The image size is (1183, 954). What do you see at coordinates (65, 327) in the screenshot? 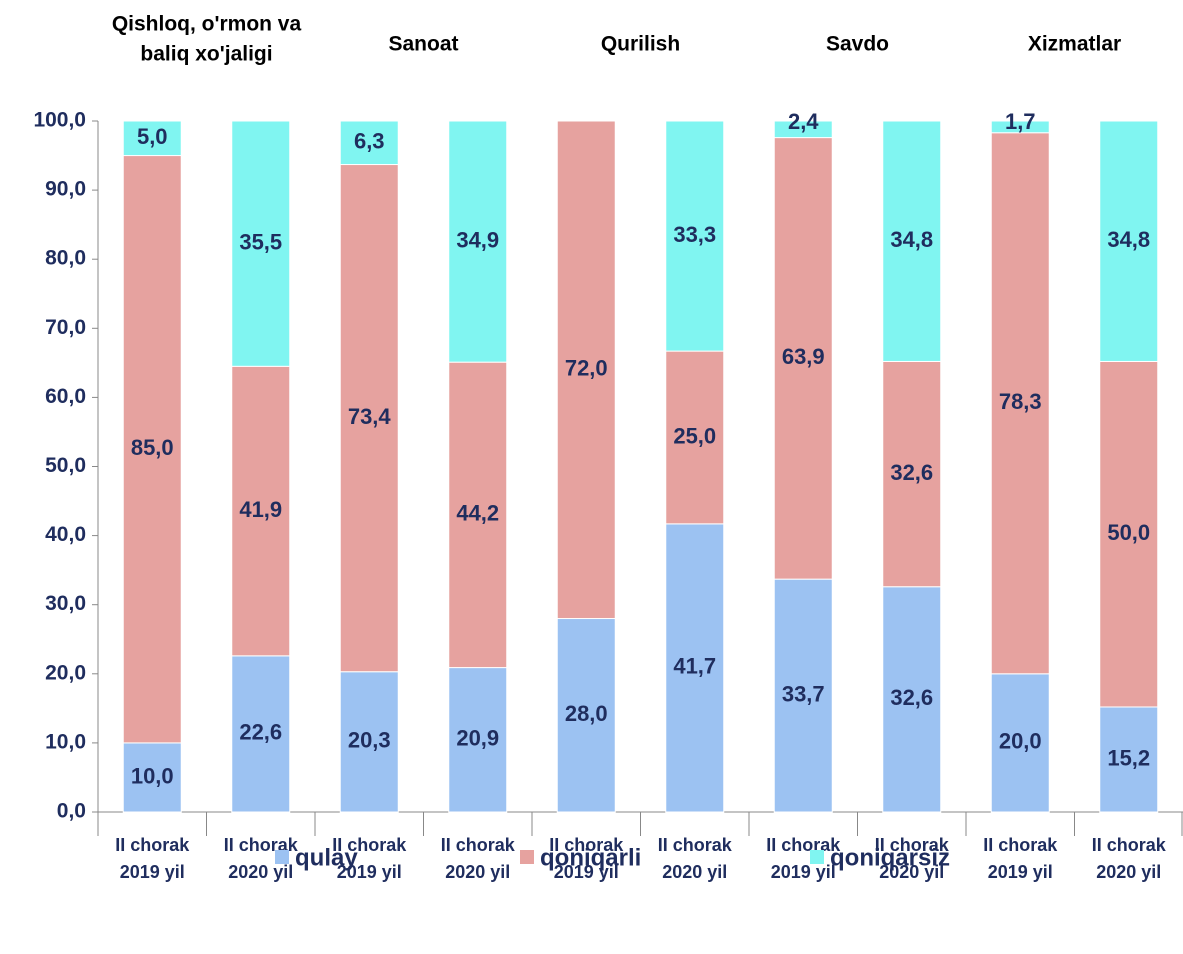
I see `y-tick-label: 70,0` at bounding box center [65, 327].